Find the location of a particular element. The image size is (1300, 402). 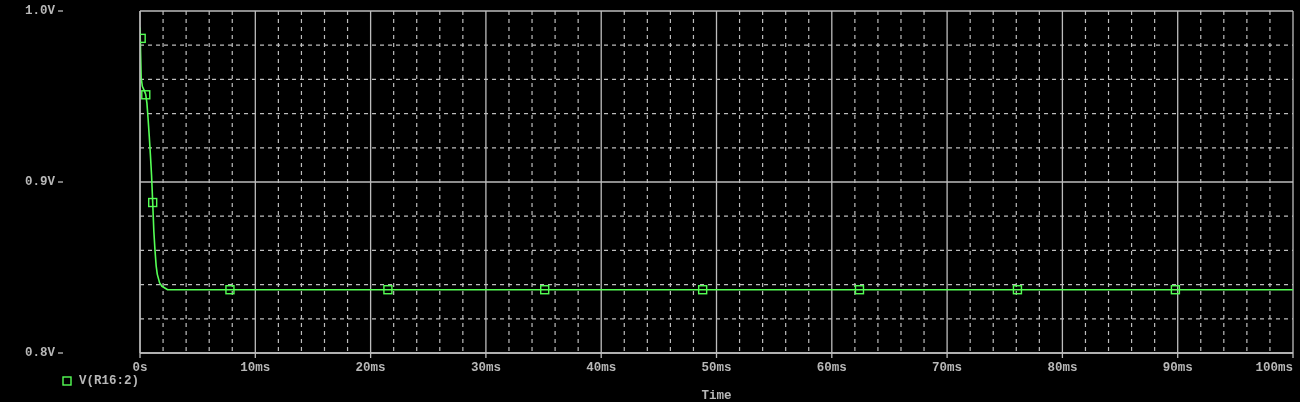

x-tick-label: 90ms is located at coordinates (1177, 368).